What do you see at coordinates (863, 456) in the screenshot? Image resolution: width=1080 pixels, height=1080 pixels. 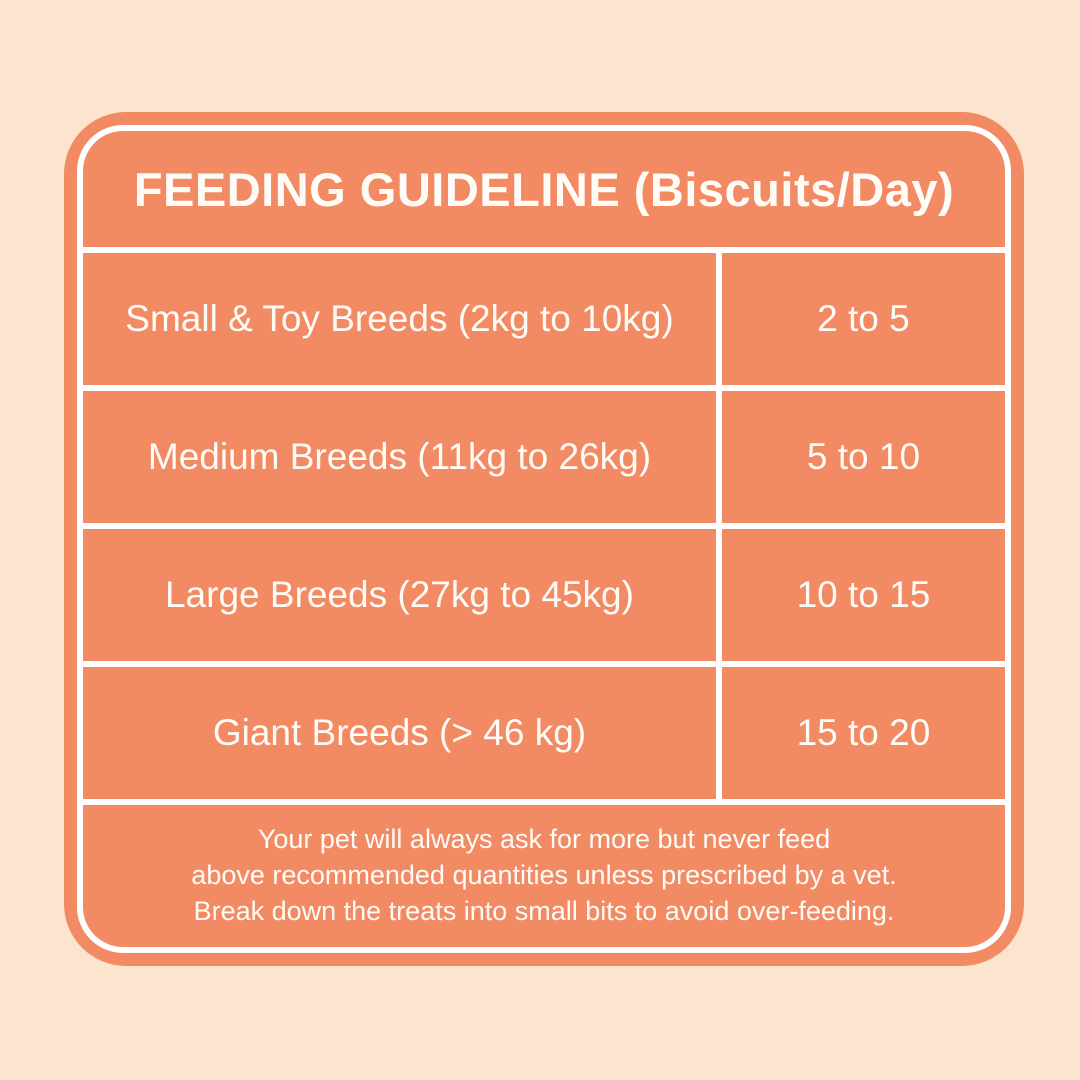 I see `quantity-cell: 5 to 10` at bounding box center [863, 456].